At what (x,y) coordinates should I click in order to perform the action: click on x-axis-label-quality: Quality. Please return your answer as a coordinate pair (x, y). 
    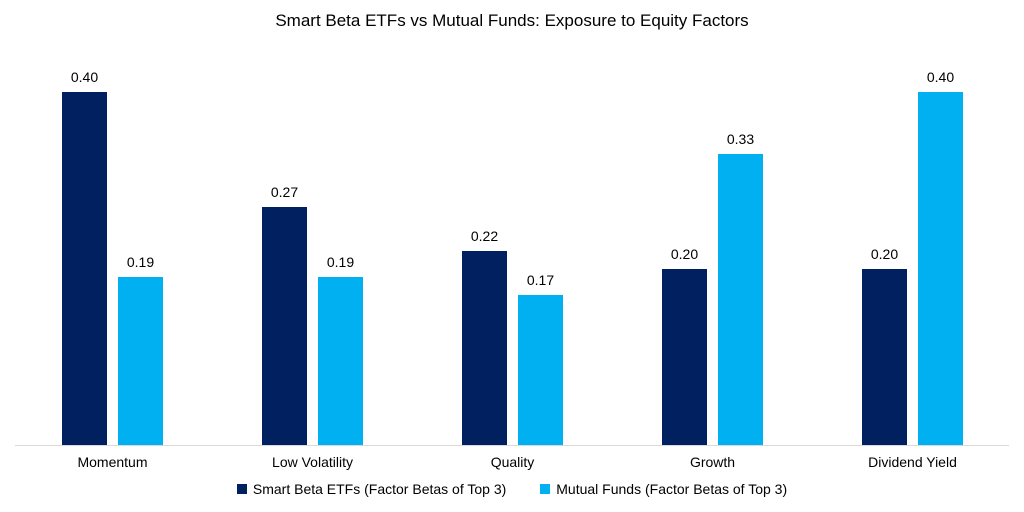
    Looking at the image, I should click on (512, 462).